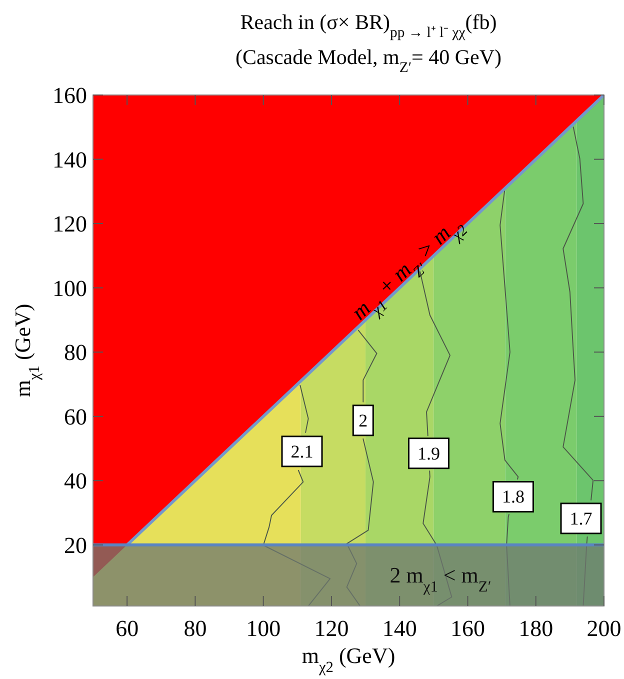  I want to click on x-tick-label: 120, so click(331, 628).